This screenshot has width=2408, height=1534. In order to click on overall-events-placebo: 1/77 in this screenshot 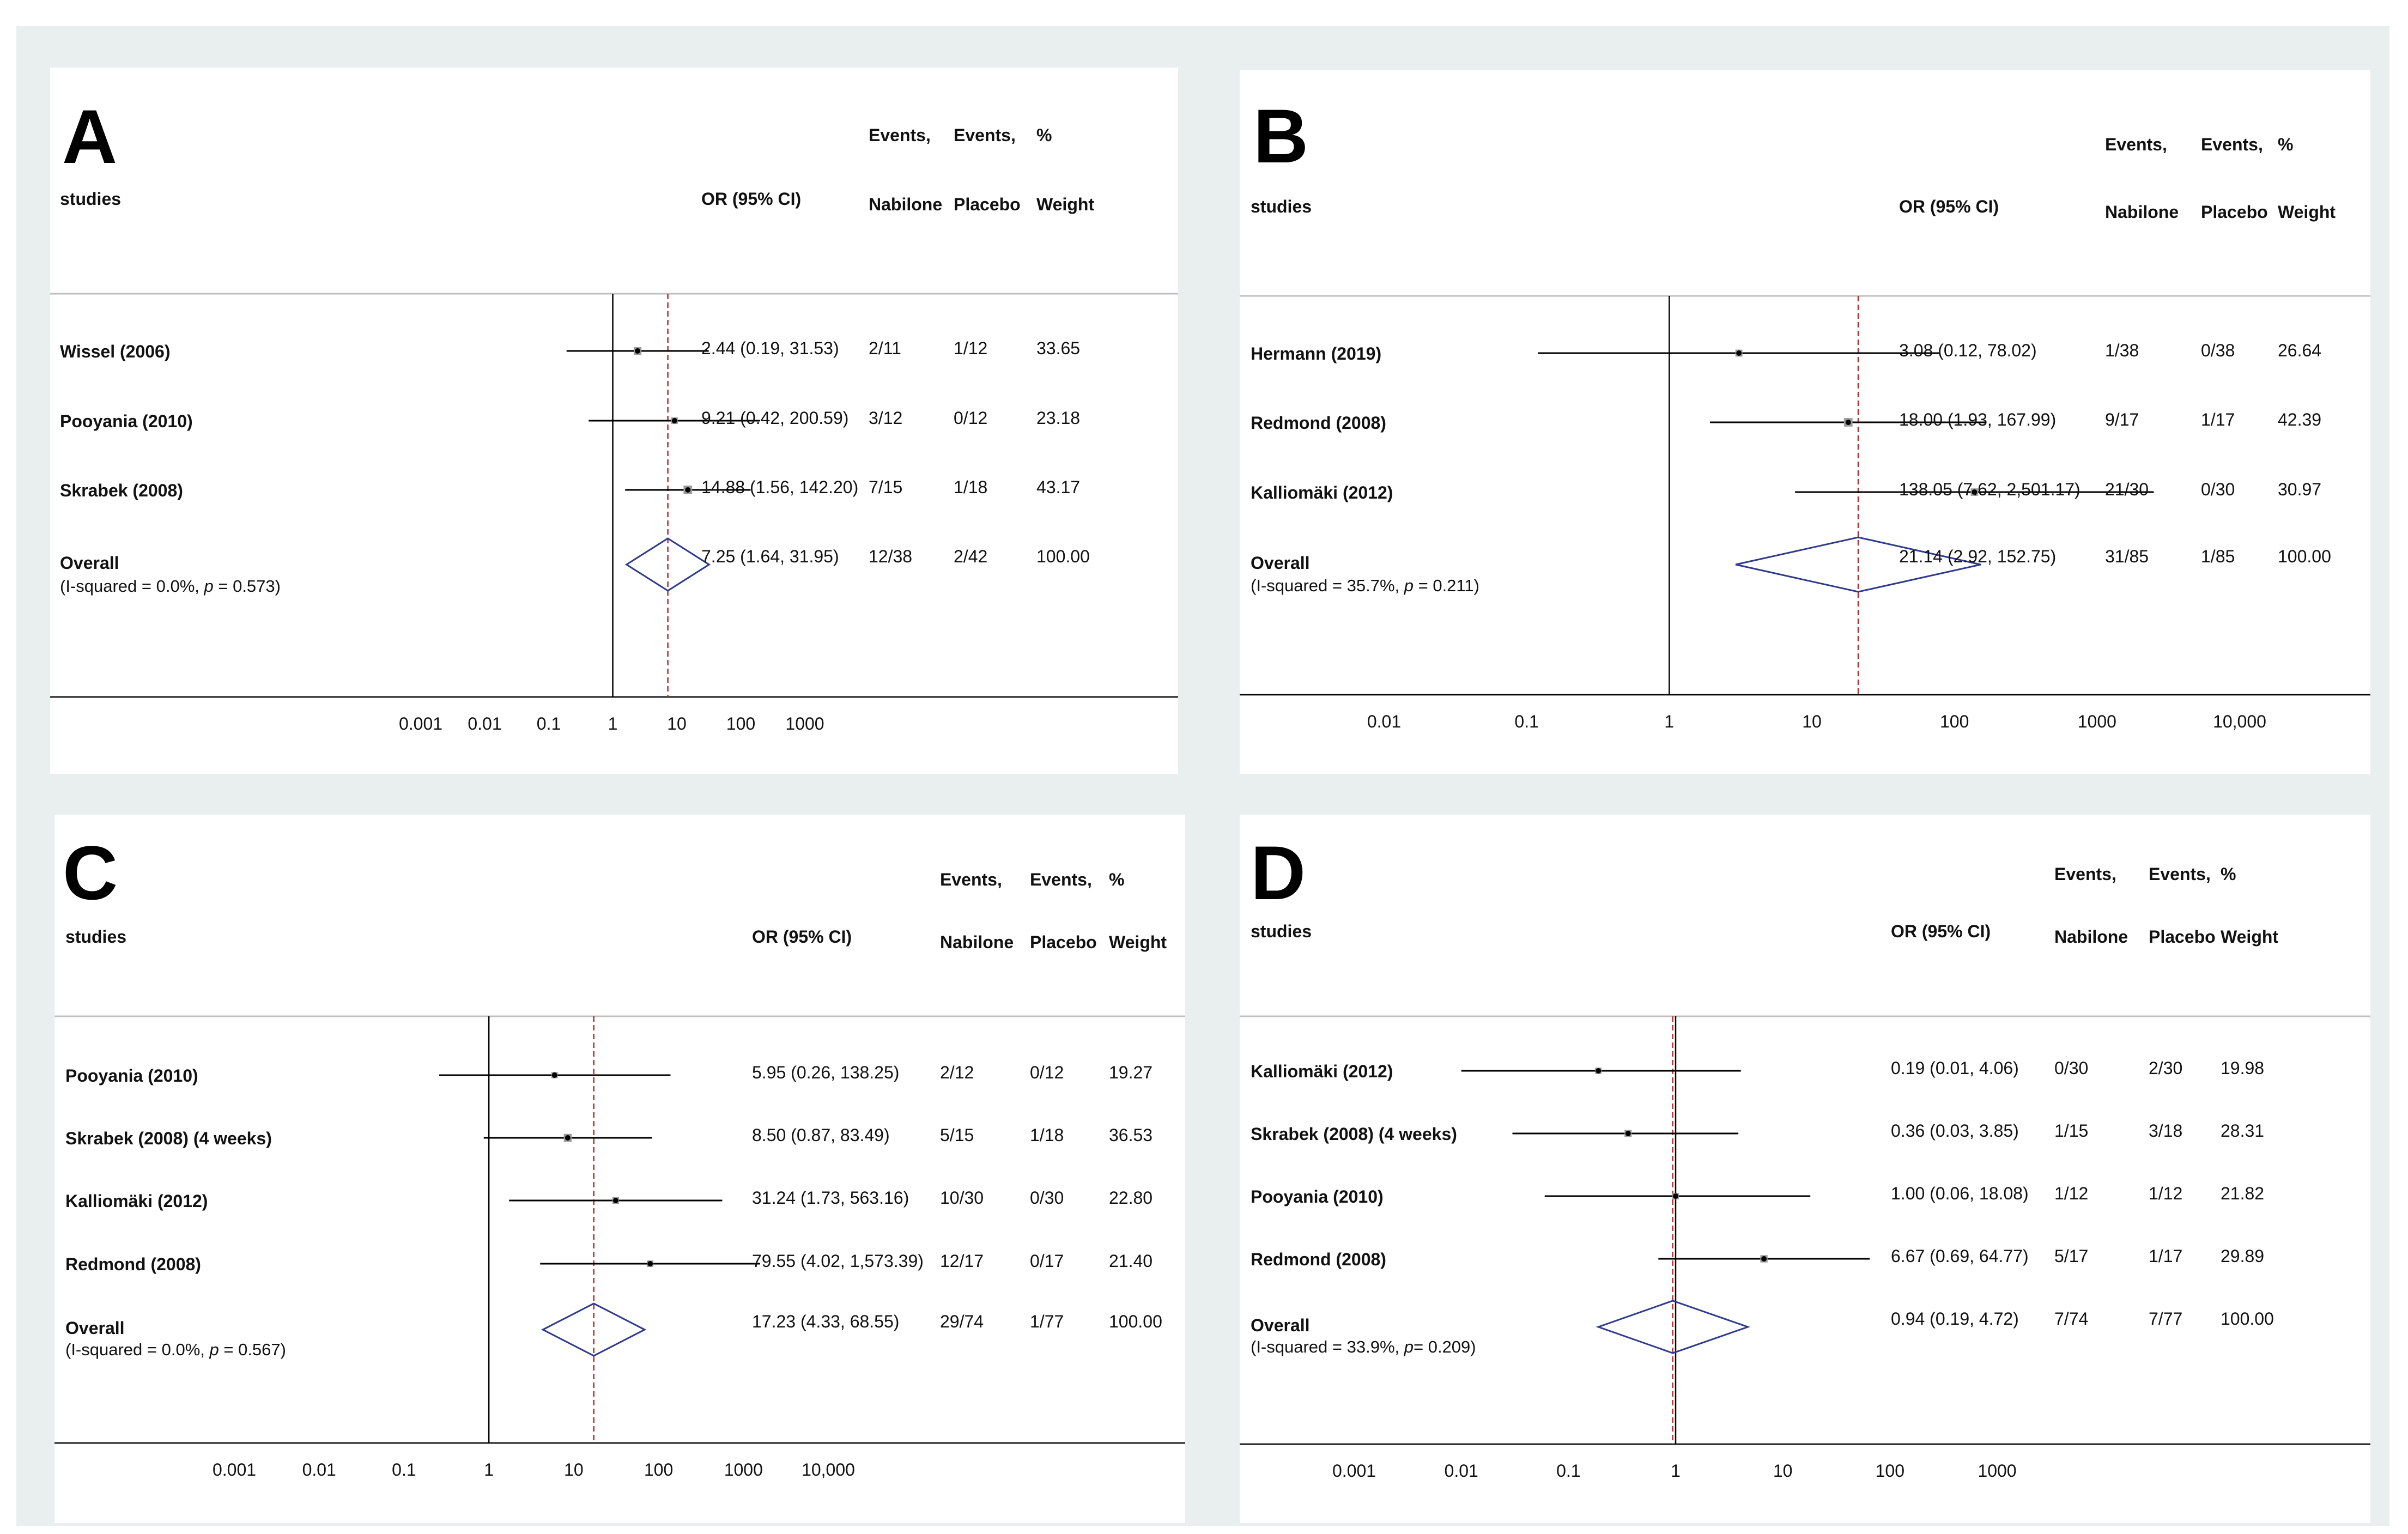, I will do `click(1047, 1321)`.